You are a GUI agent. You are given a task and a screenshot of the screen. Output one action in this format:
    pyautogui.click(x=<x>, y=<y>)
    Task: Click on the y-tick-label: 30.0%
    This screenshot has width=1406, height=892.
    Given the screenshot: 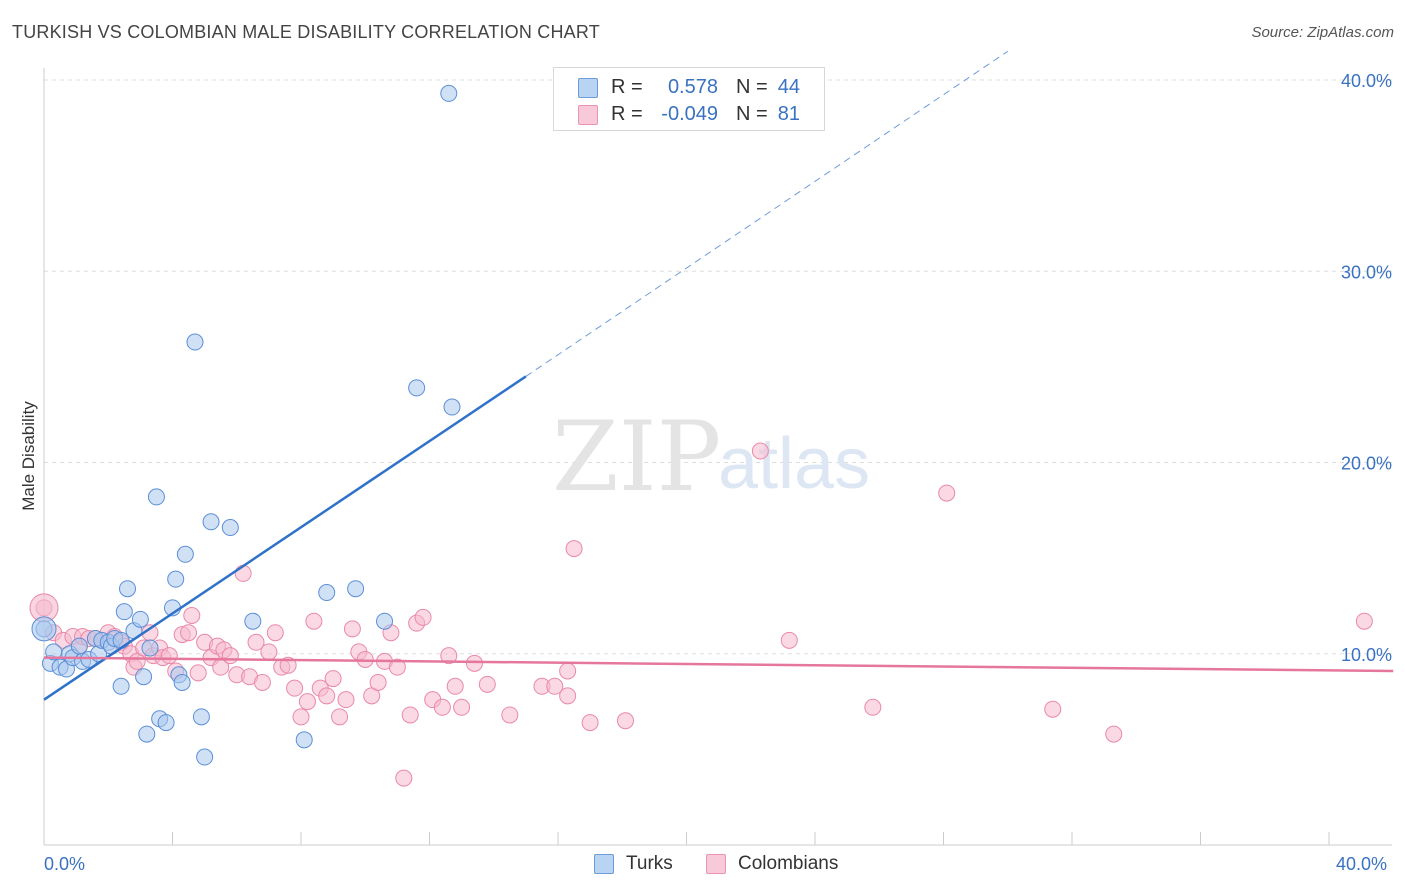 What is the action you would take?
    pyautogui.click(x=1366, y=272)
    